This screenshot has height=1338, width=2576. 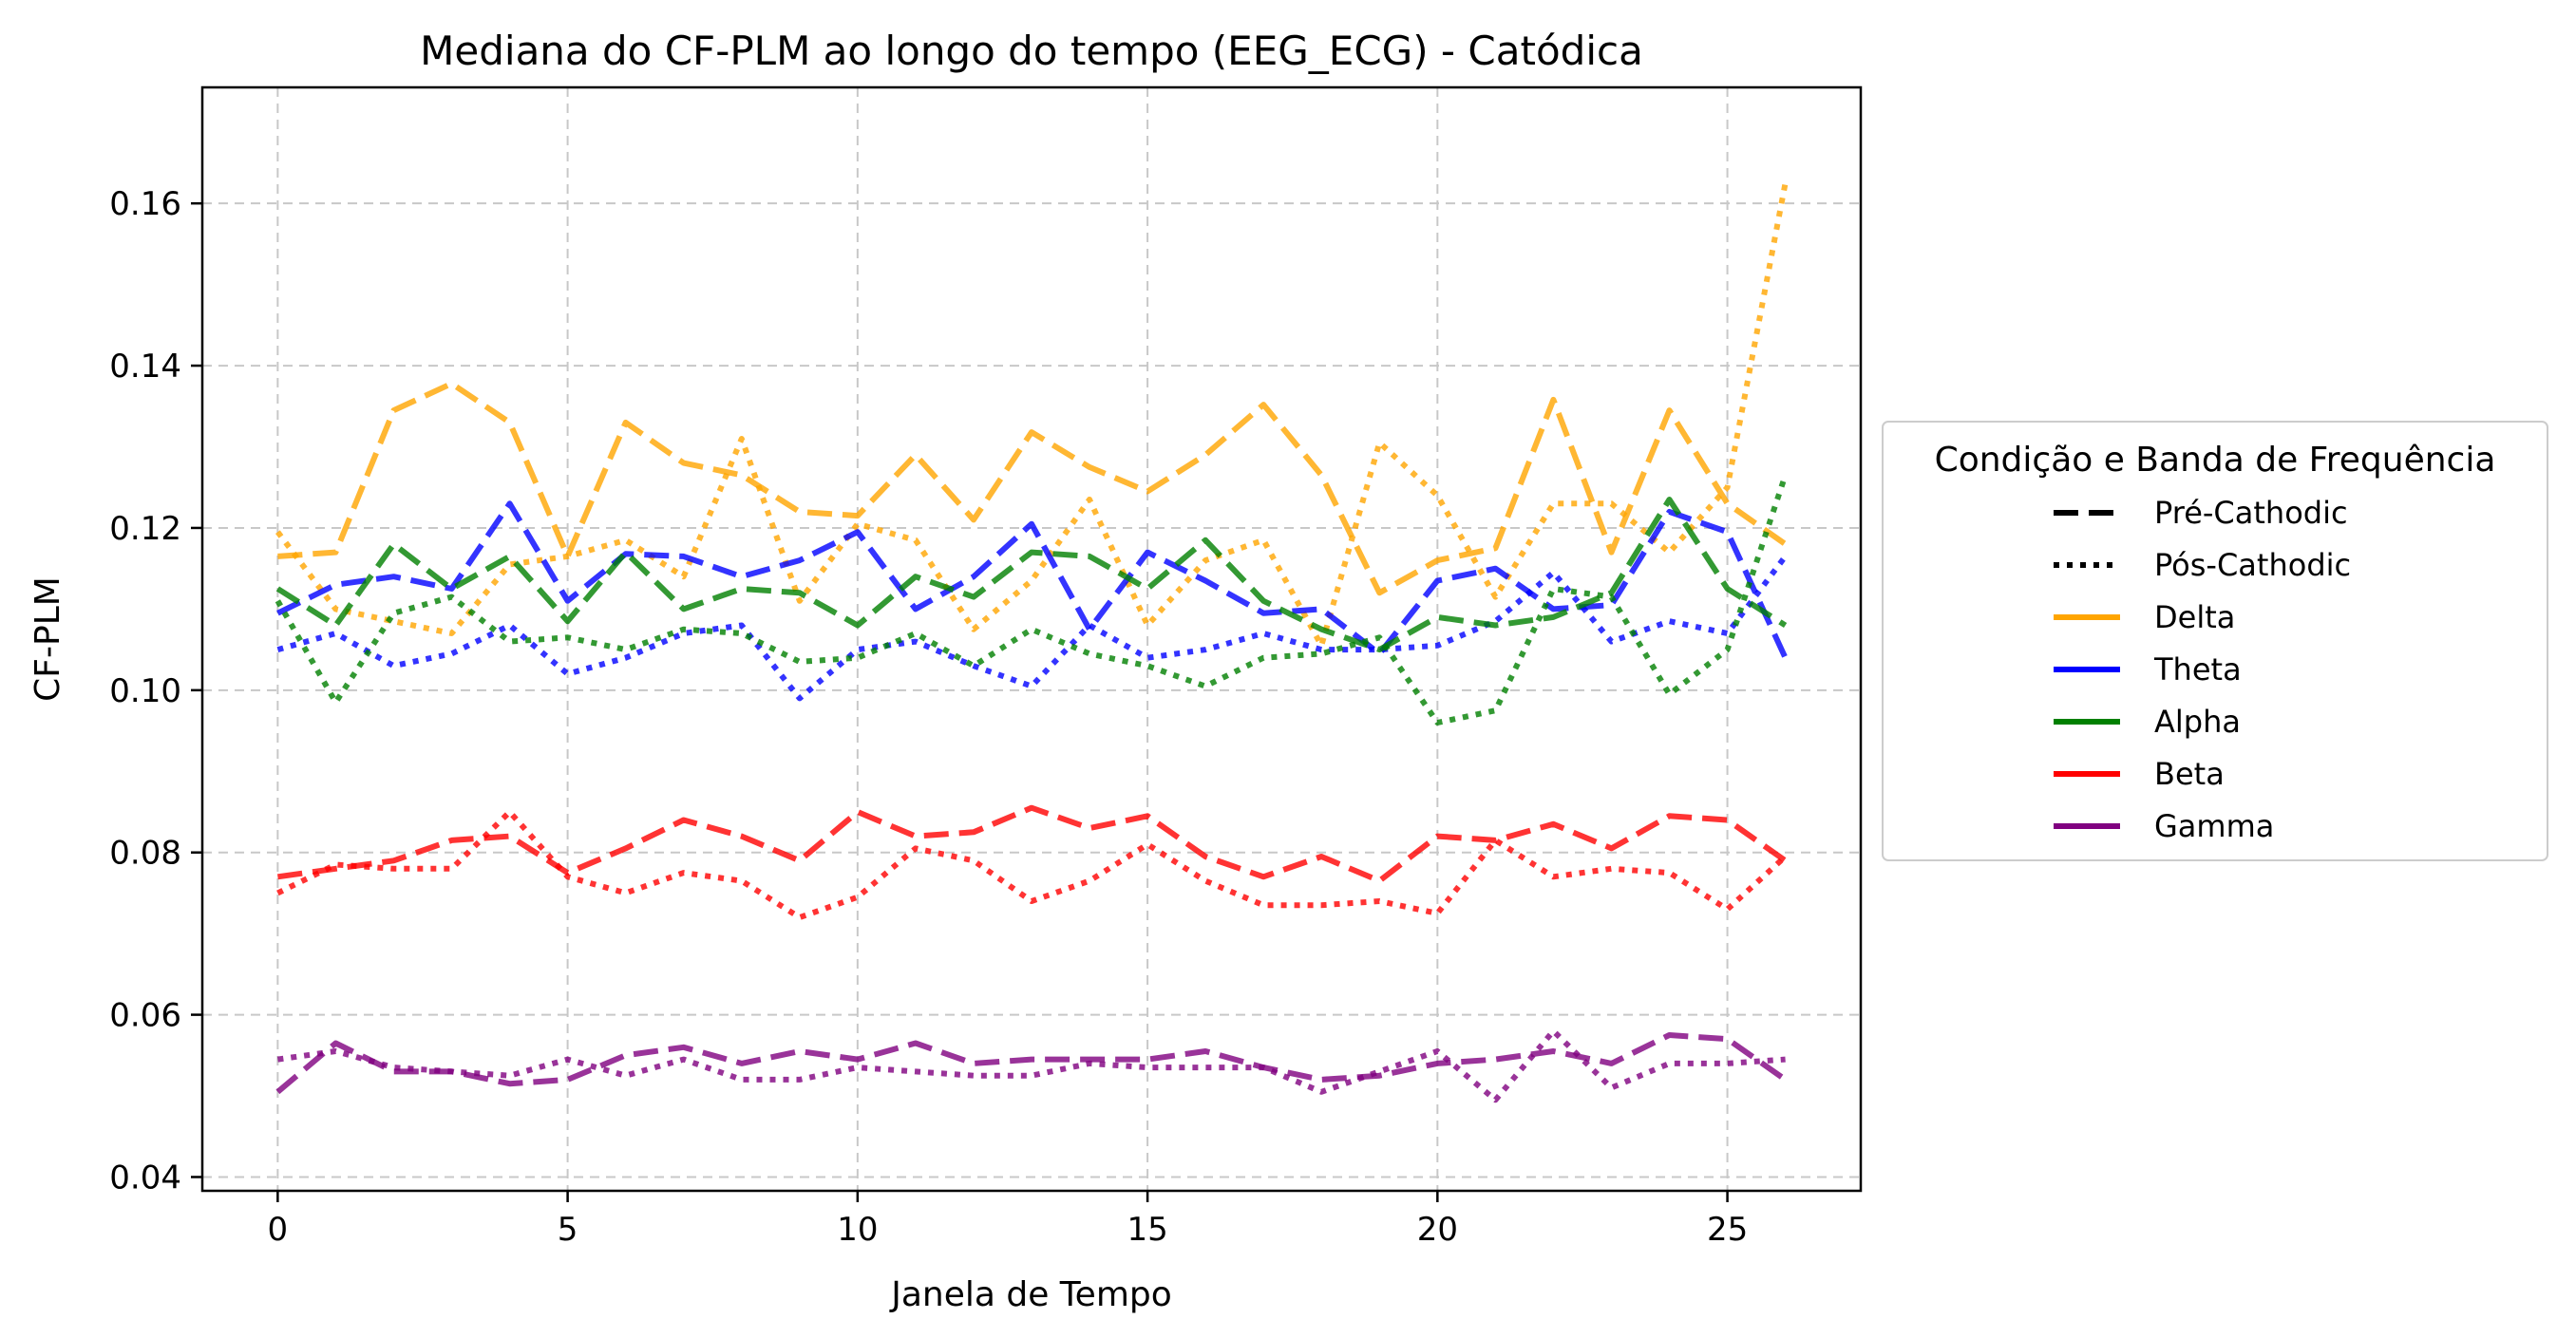 I want to click on x-tick-label: 15, so click(x=1147, y=1230).